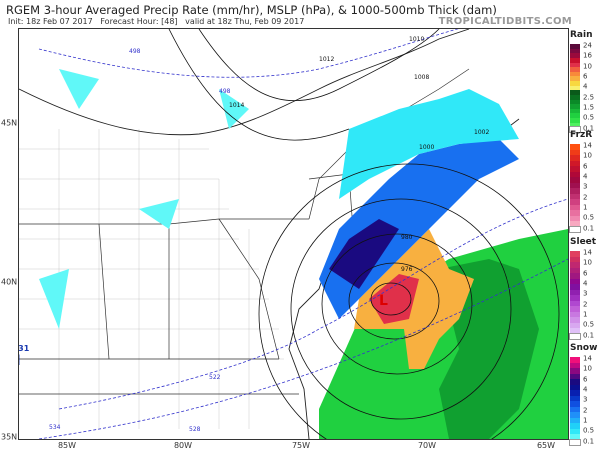 The width and height of the screenshot is (600, 452). I want to click on high-pressure-value: 1031, so click(24, 348).